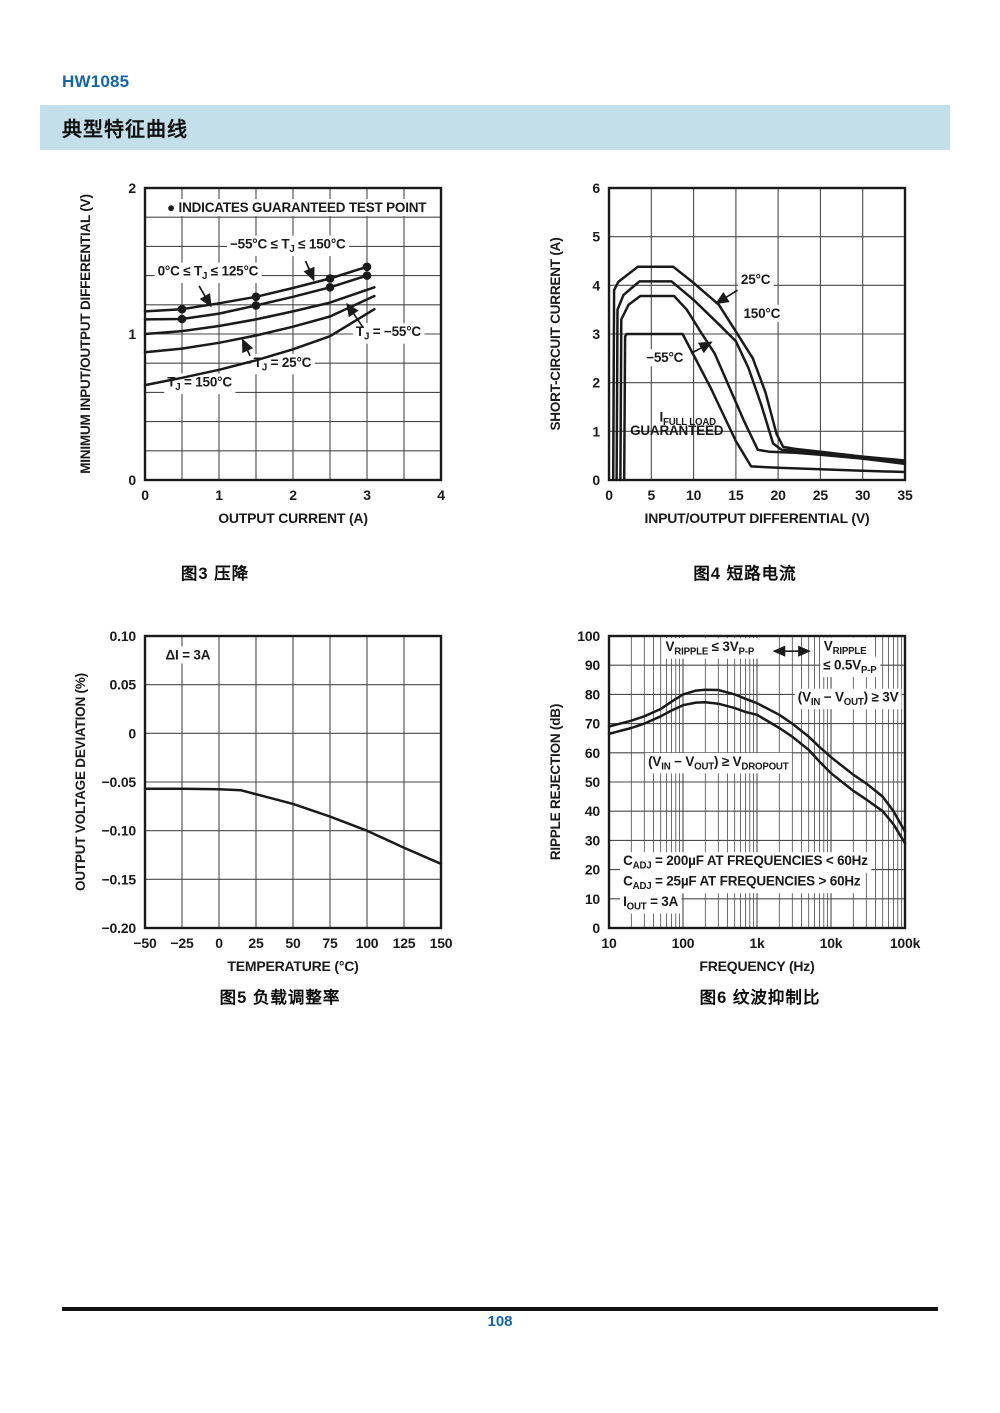 The height and width of the screenshot is (1413, 1000). Describe the element at coordinates (125, 130) in the screenshot. I see `section-title: 典型特征曲线` at that location.